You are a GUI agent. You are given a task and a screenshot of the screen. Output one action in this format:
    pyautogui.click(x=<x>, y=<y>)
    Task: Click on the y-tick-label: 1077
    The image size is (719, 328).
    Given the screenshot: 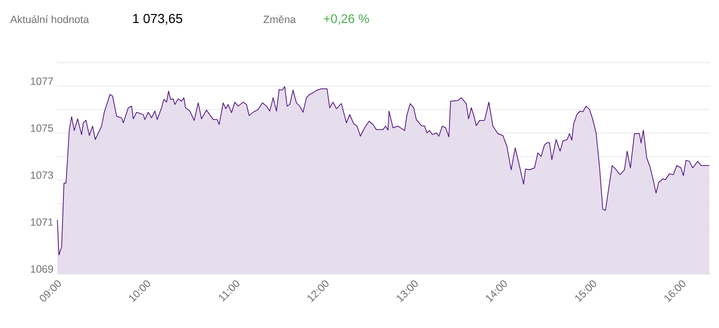 What is the action you would take?
    pyautogui.click(x=41, y=81)
    